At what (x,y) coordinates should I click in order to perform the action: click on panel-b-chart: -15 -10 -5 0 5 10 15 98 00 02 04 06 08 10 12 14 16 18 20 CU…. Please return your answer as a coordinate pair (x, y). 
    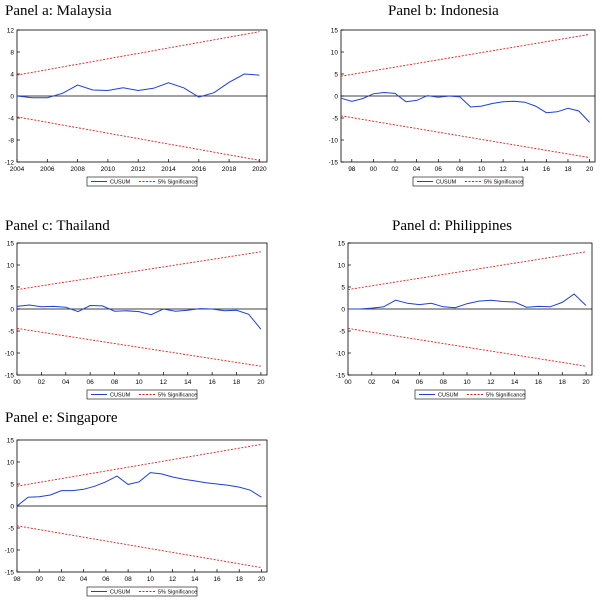
    Looking at the image, I should click on (462, 107).